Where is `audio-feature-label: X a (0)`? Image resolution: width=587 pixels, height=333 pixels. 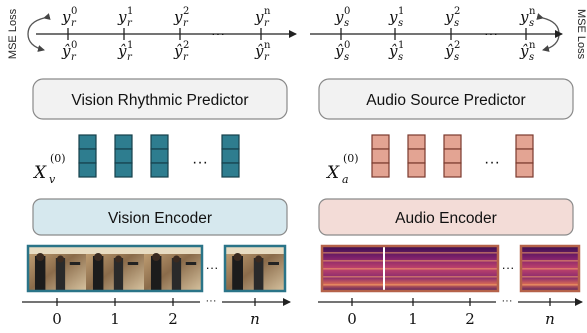
audio-feature-label: X a (0) is located at coordinates (342, 169).